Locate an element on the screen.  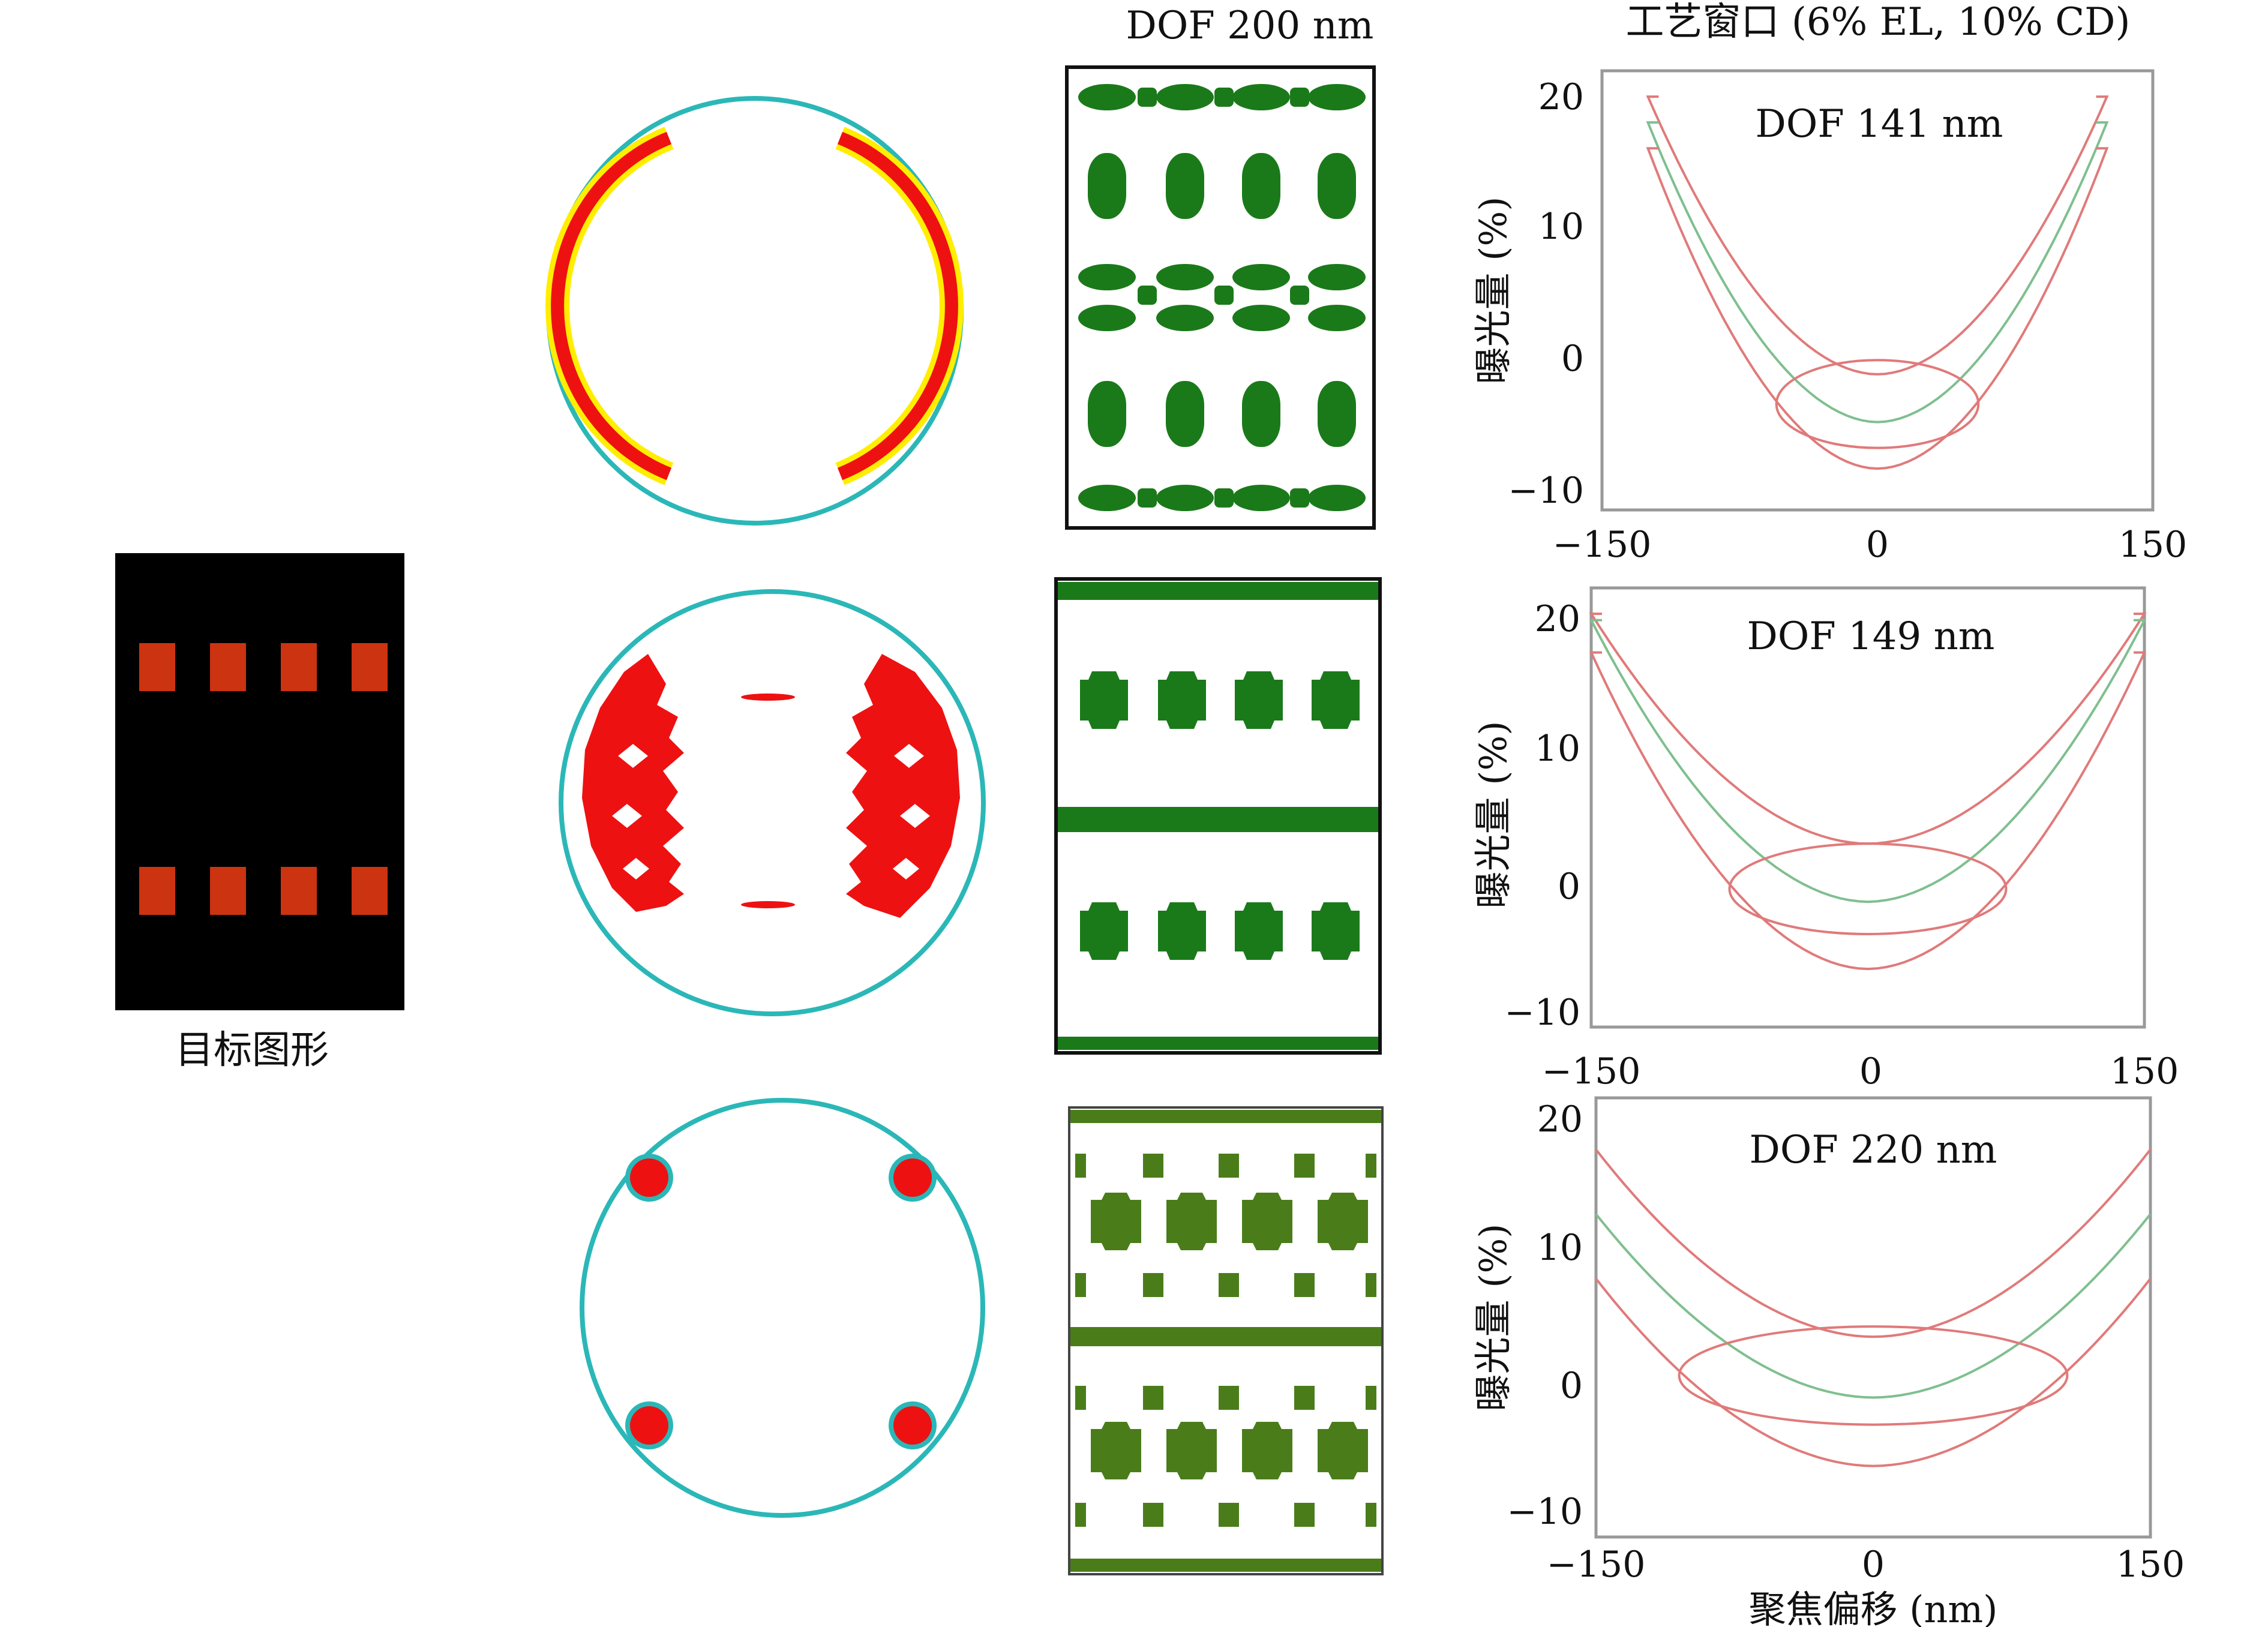
target-pattern is located at coordinates (259, 781).